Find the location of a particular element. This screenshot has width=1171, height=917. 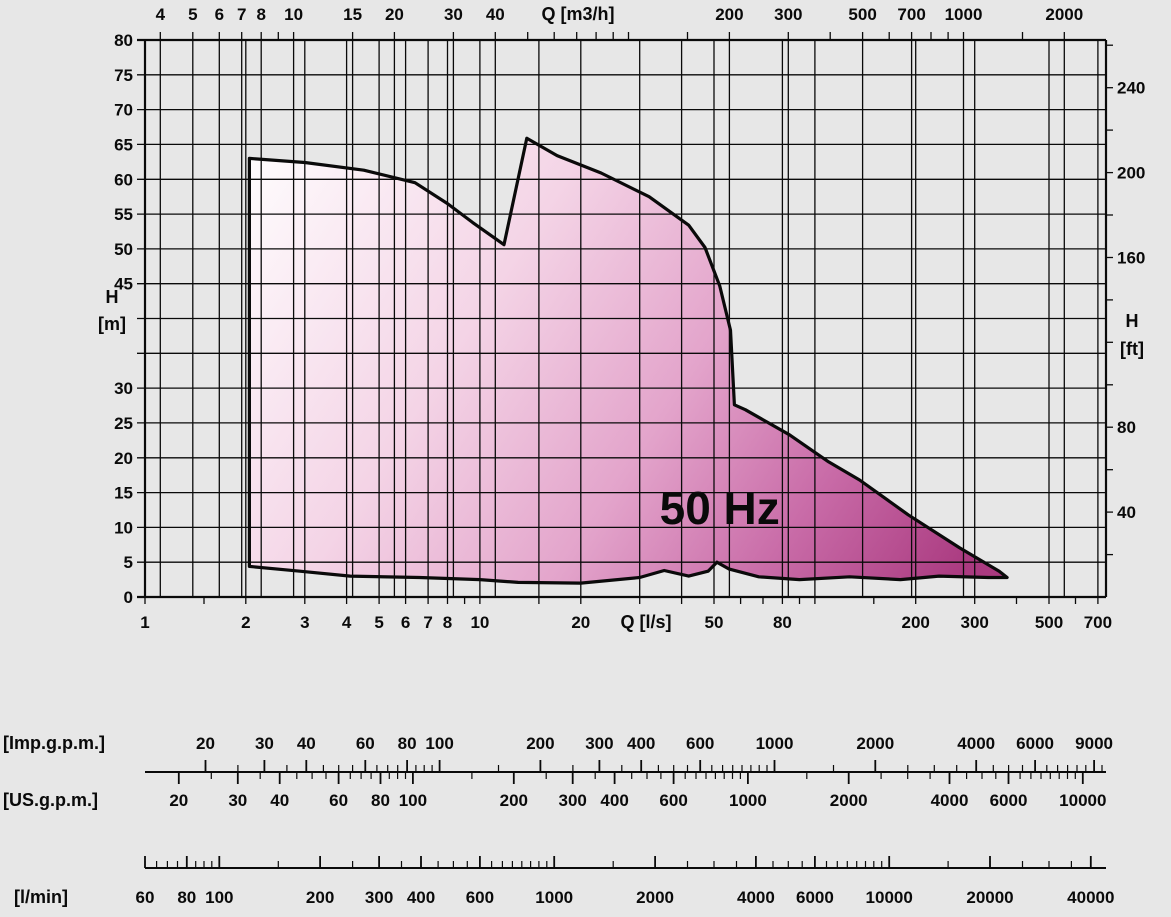

scale-tick-label: 9000 is located at coordinates (1094, 743).